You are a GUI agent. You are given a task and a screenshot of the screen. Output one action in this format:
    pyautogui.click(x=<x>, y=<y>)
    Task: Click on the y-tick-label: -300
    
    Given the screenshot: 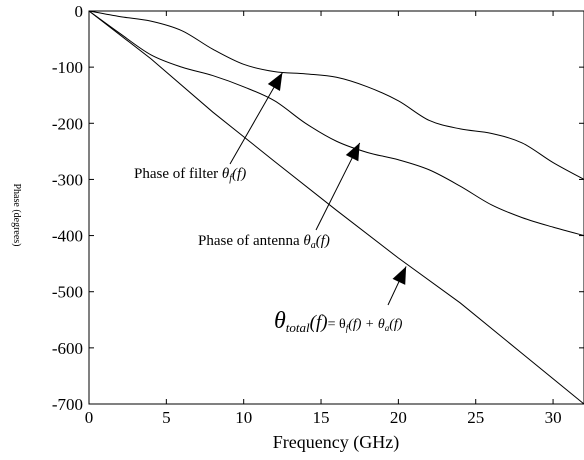 What is the action you would take?
    pyautogui.click(x=67, y=179)
    